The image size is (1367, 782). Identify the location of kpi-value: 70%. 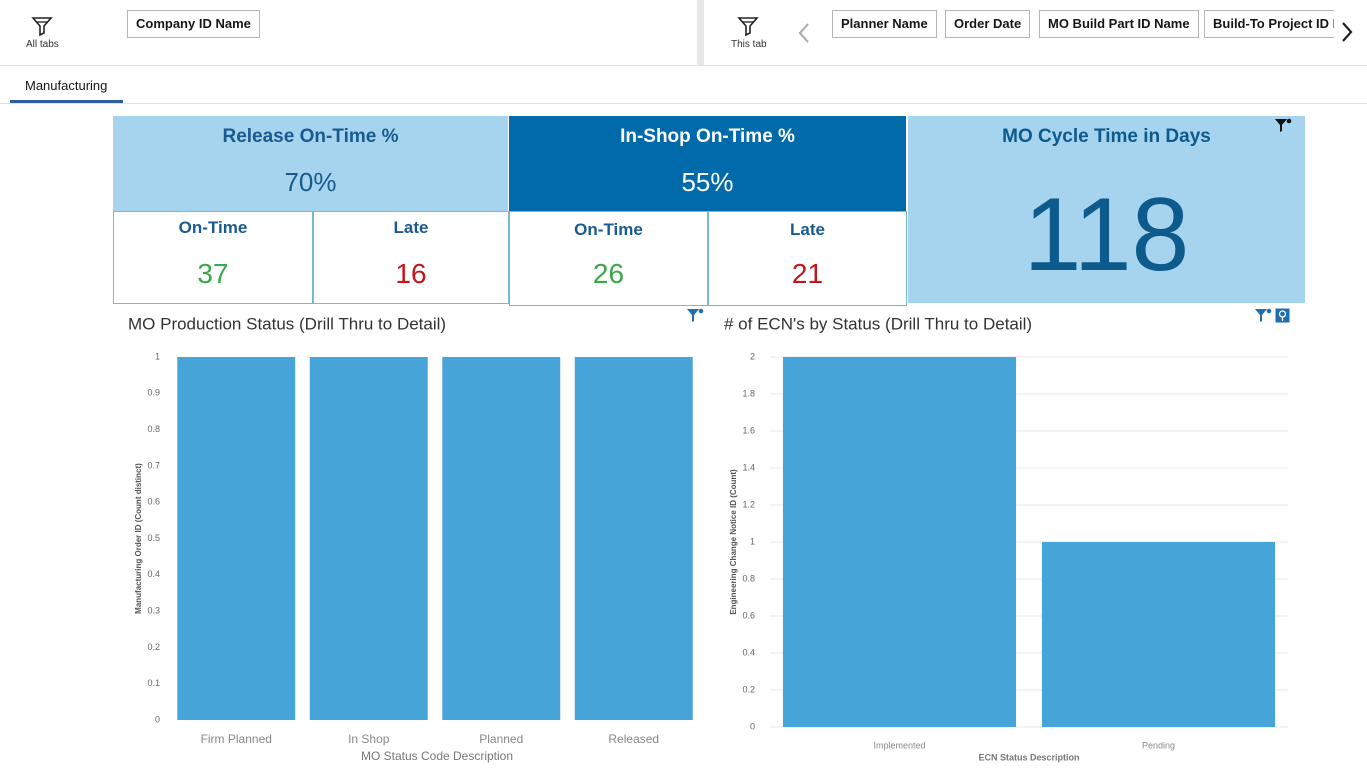
(310, 182).